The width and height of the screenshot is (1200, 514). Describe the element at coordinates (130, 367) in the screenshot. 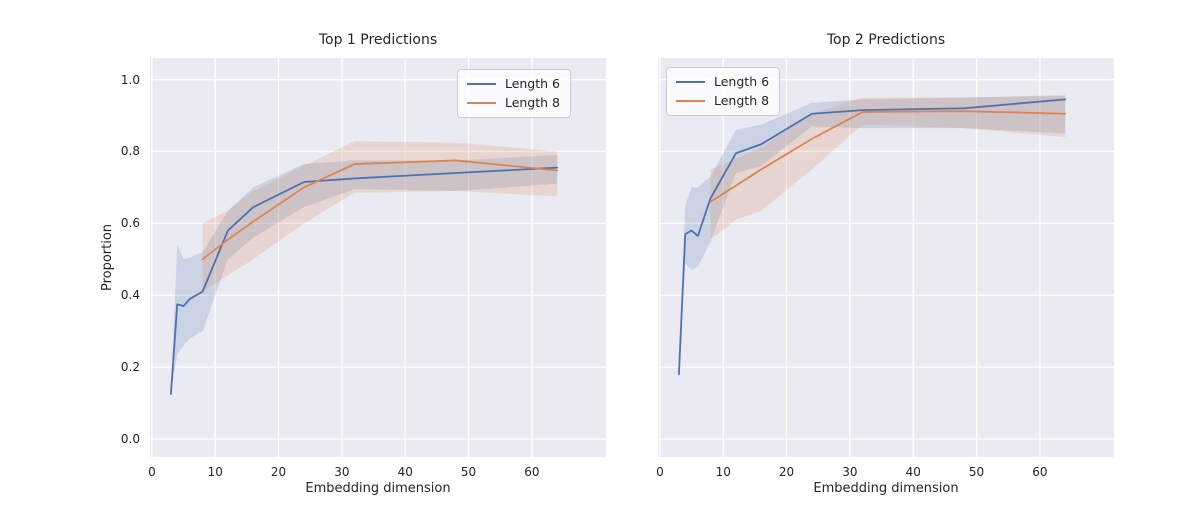

I see `y-tick-label: 0.2` at that location.